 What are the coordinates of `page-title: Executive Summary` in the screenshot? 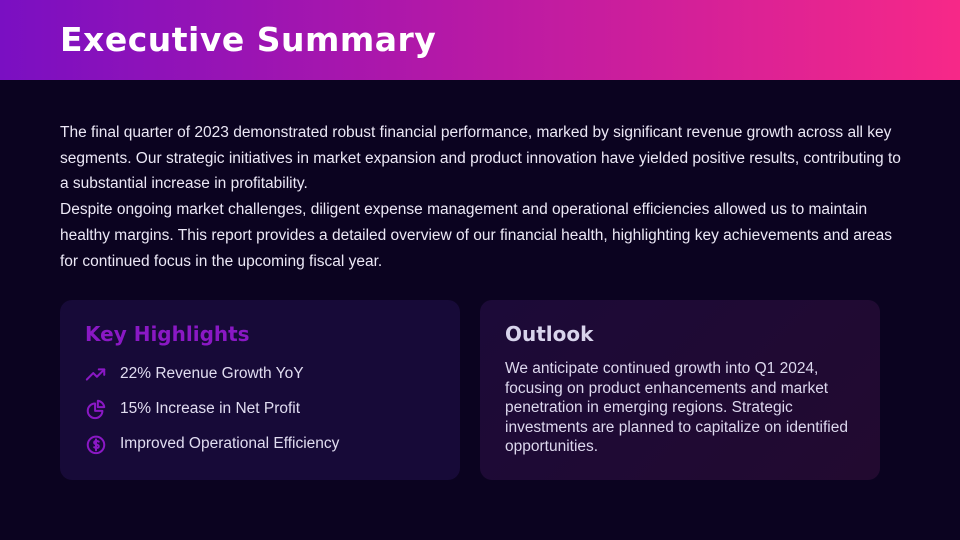 It's located at (248, 39).